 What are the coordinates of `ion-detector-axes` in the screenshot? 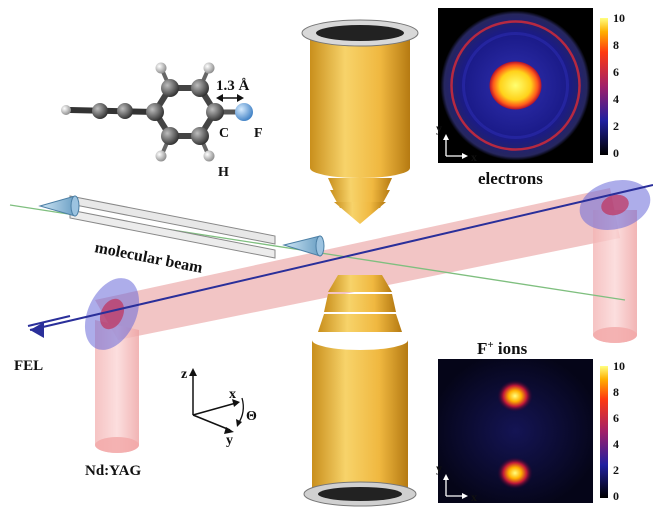 It's located at (455, 486).